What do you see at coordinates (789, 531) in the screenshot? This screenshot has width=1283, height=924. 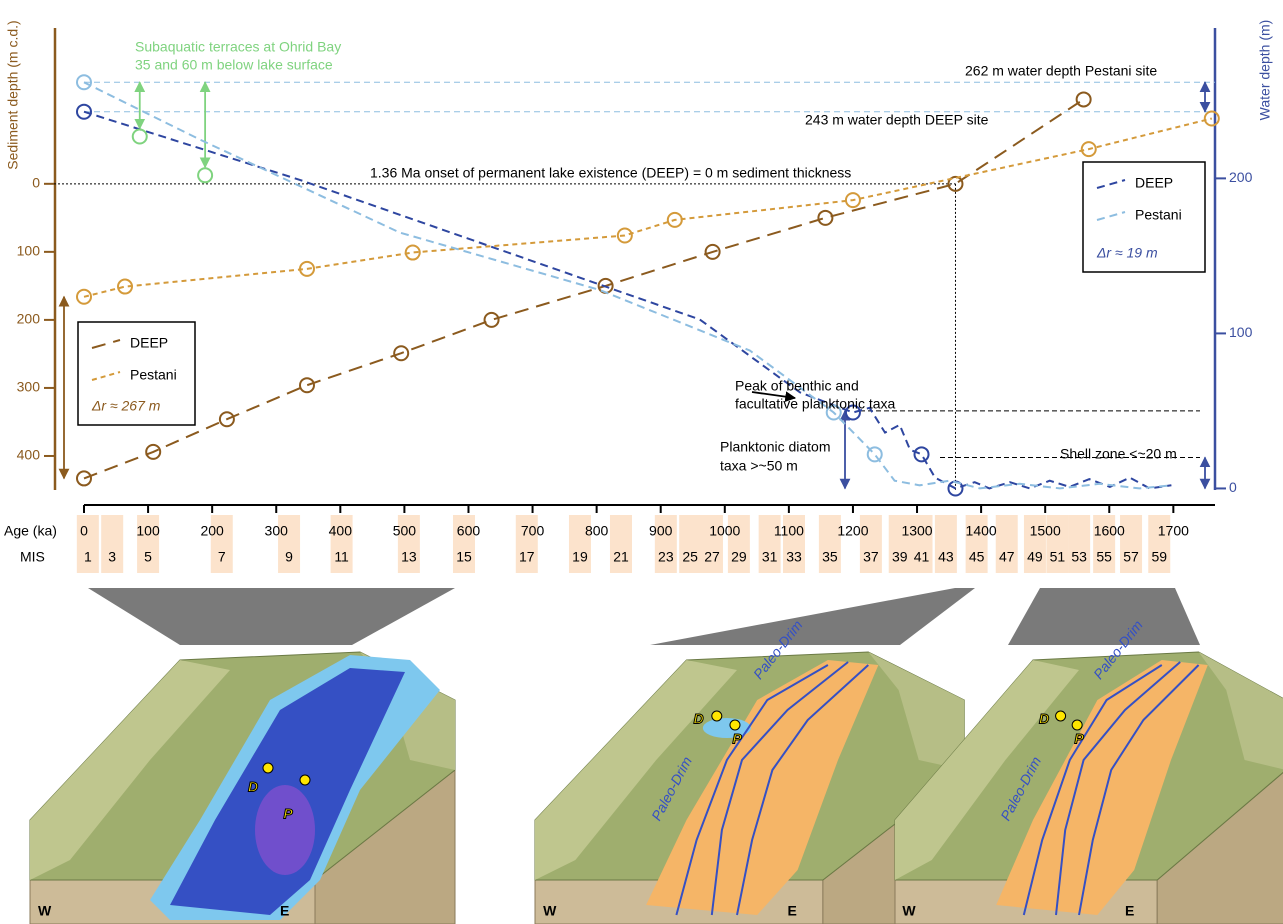 I see `x-tick-label: 1100` at bounding box center [789, 531].